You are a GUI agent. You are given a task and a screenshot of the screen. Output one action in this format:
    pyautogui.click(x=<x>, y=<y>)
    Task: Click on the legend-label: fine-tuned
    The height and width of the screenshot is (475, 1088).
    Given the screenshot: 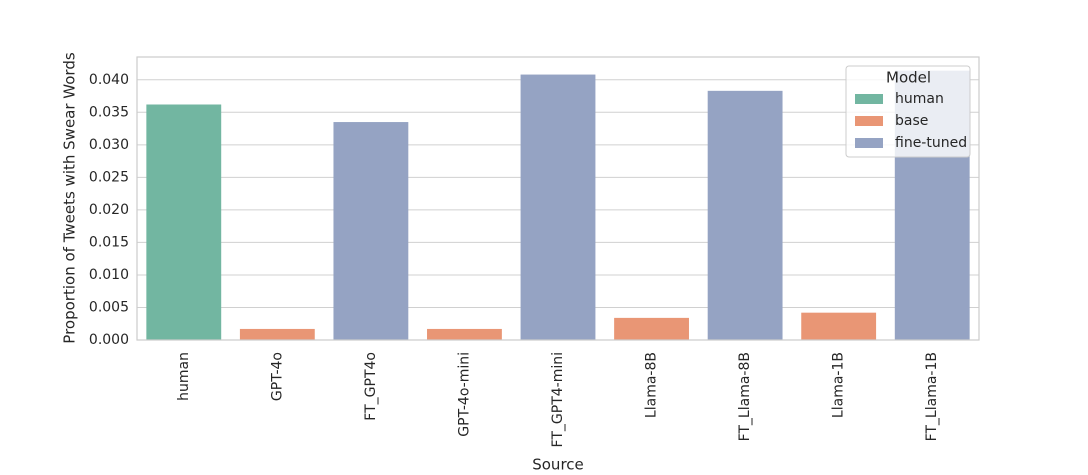 What is the action you would take?
    pyautogui.click(x=931, y=143)
    